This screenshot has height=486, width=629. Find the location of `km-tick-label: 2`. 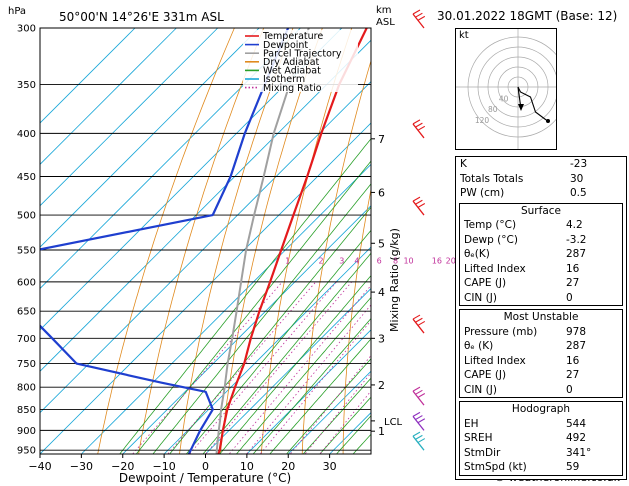

km-tick-label: 2 is located at coordinates (381, 385).